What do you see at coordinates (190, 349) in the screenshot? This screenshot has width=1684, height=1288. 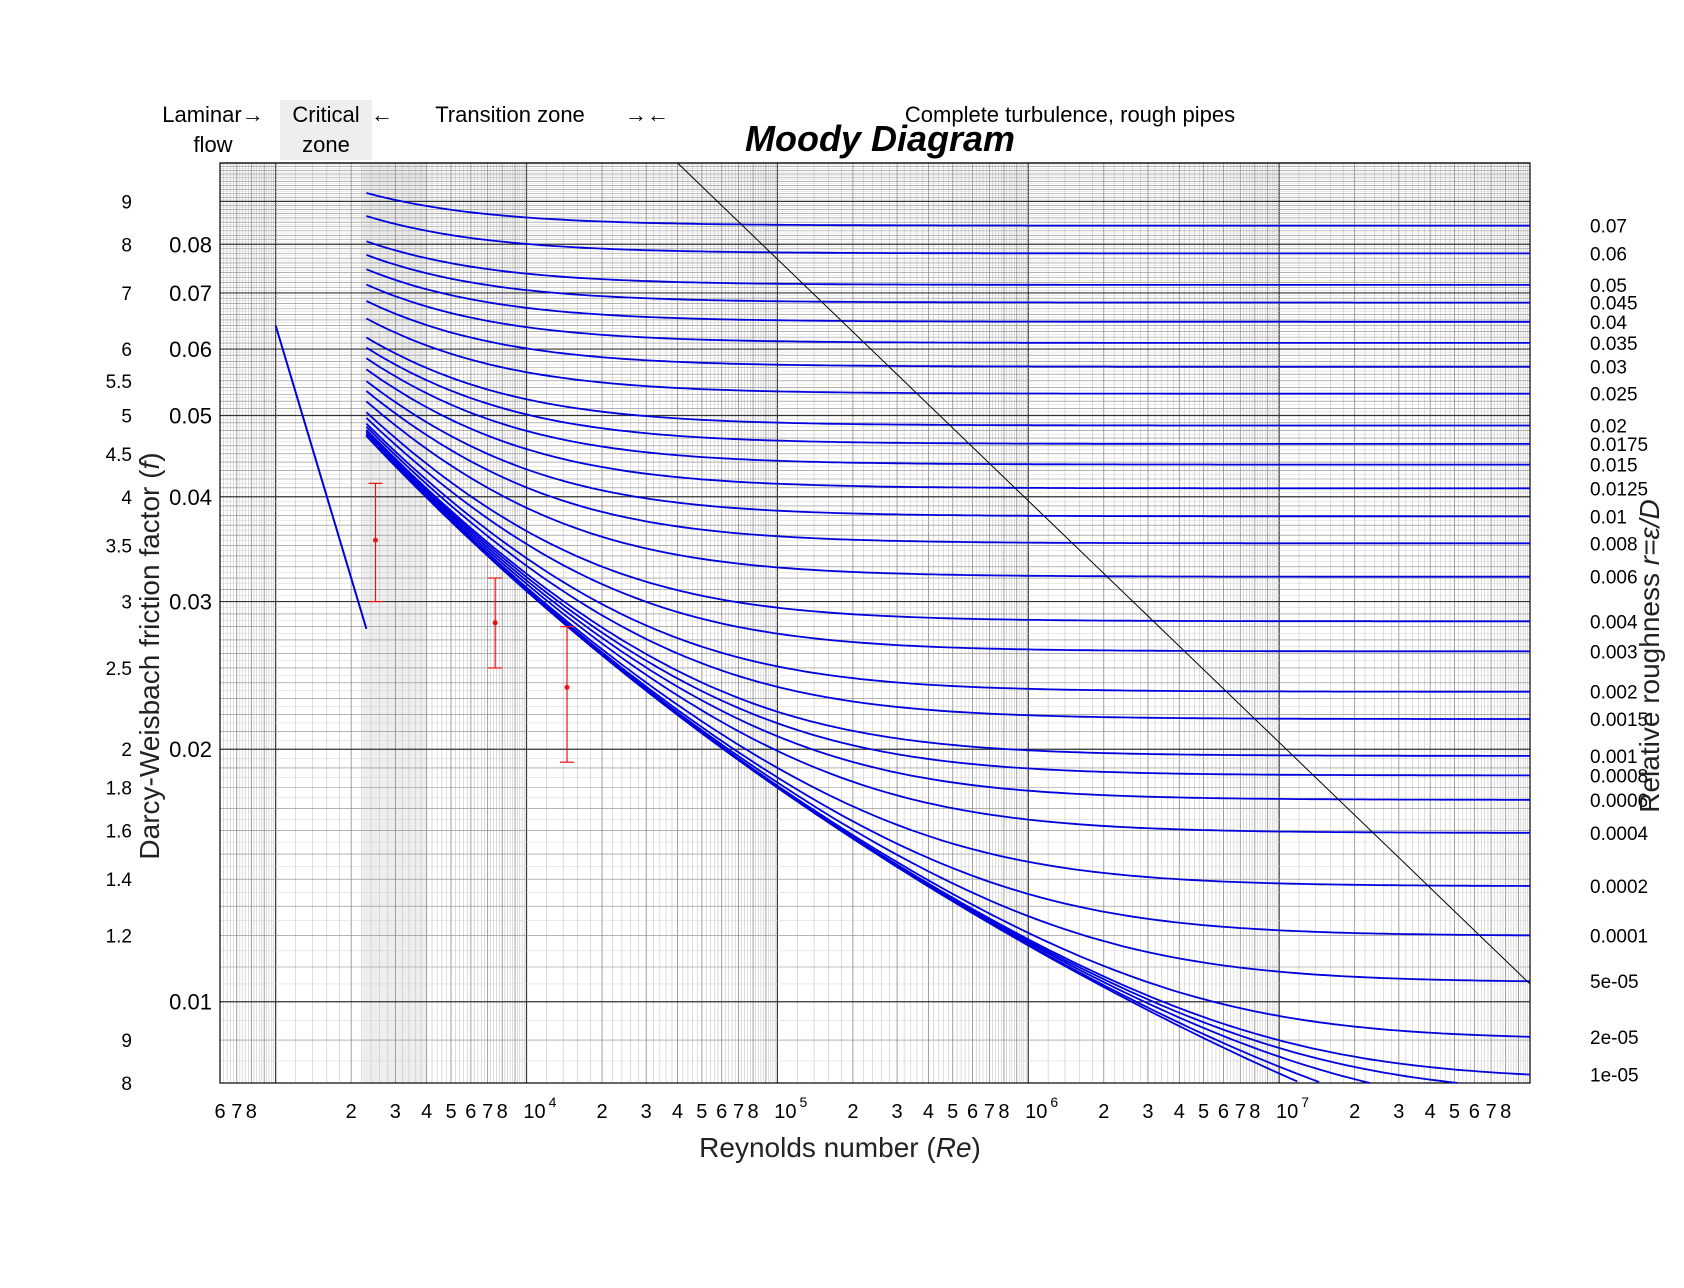 I see `y-tick-label: 0.06` at bounding box center [190, 349].